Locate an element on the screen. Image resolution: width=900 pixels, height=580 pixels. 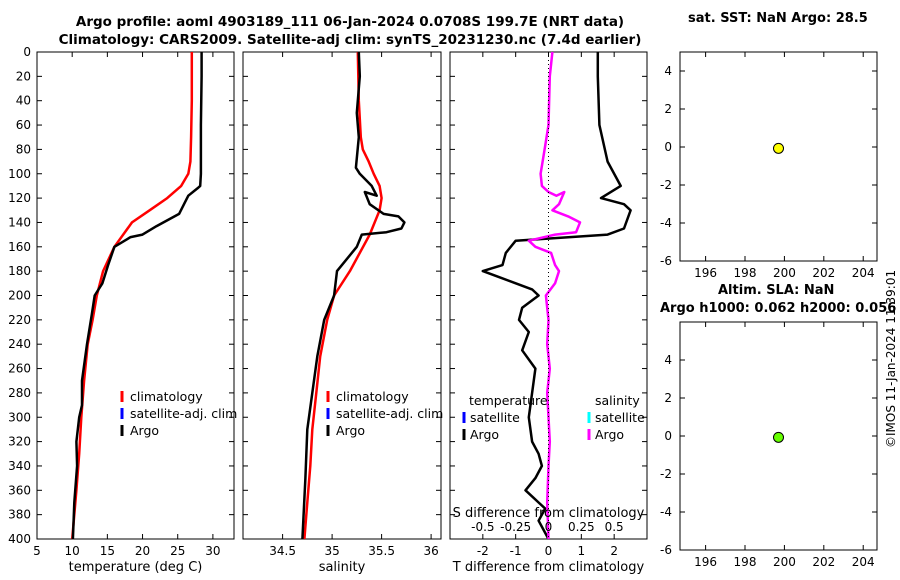
depth-tick-label: 180 is located at coordinates (19, 271).